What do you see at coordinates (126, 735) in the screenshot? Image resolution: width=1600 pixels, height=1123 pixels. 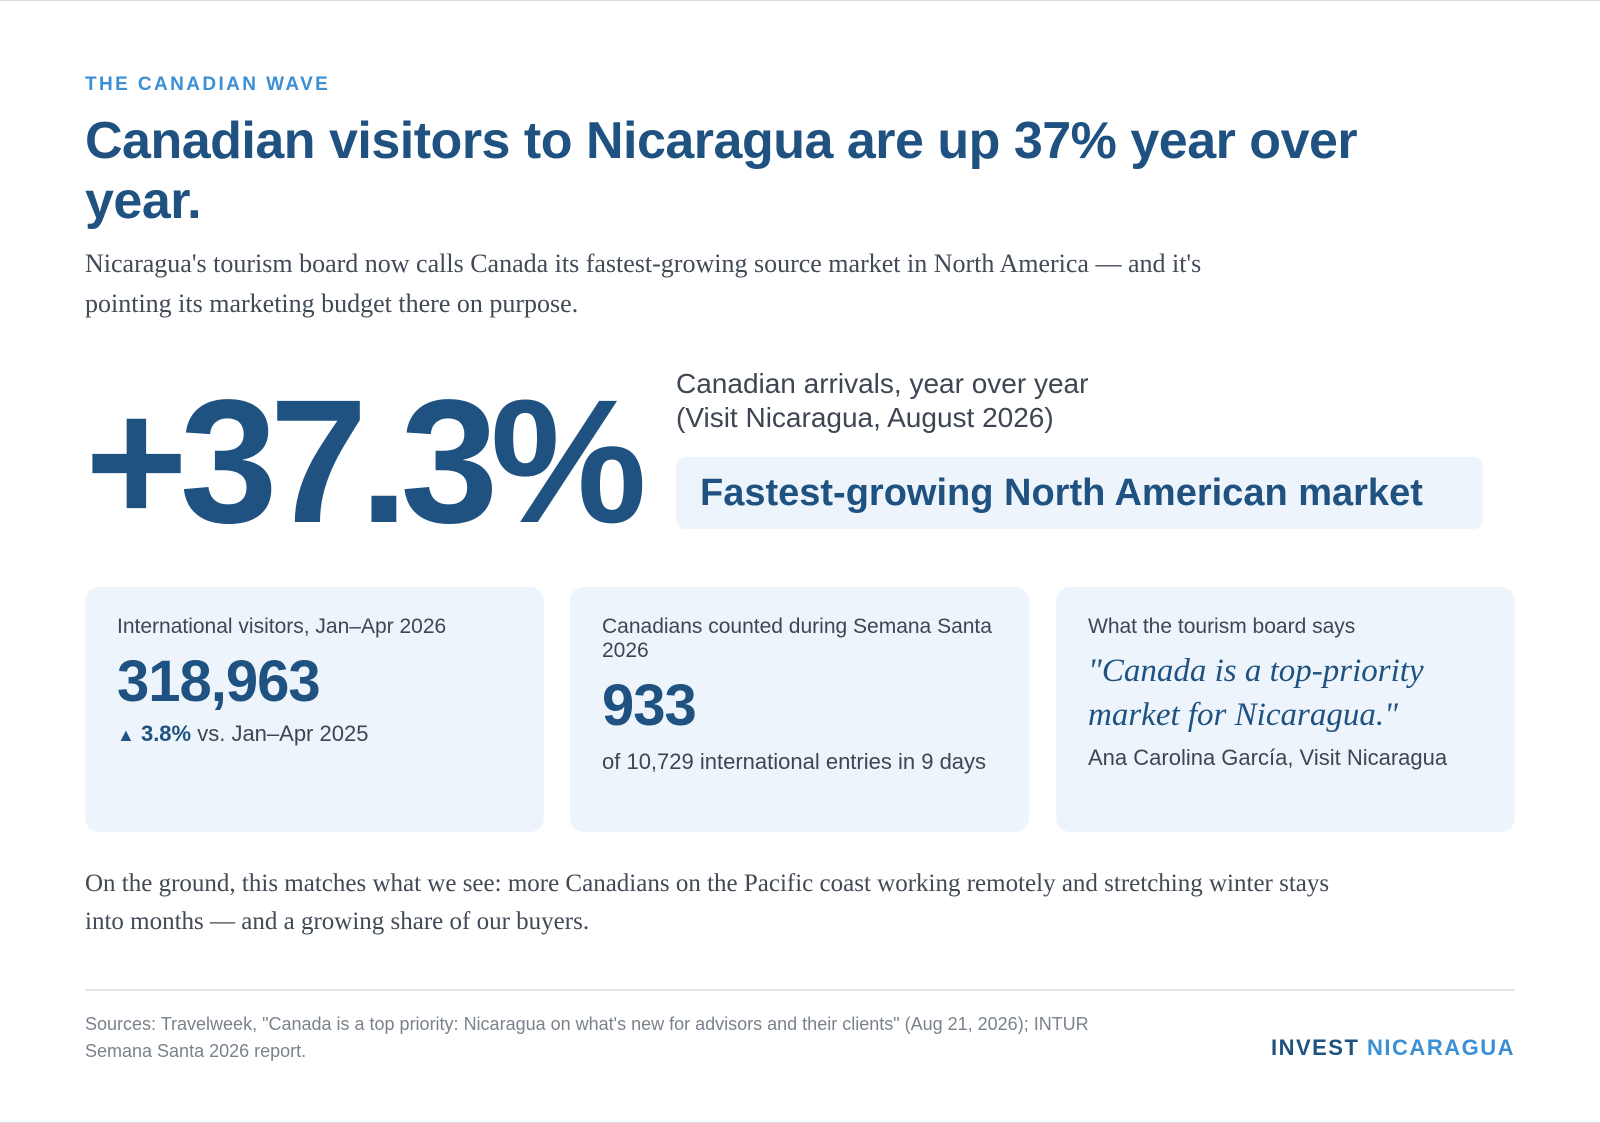 I see `up-arrow-icon: ▲` at bounding box center [126, 735].